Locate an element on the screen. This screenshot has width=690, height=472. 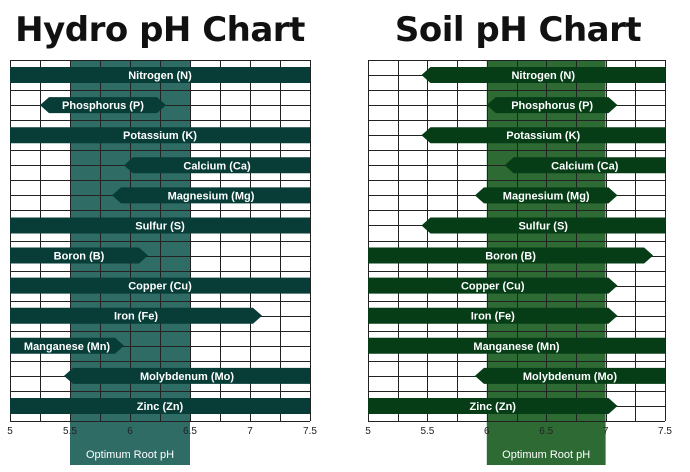
soil-bar-label: Potassium (K) is located at coordinates (543, 136).